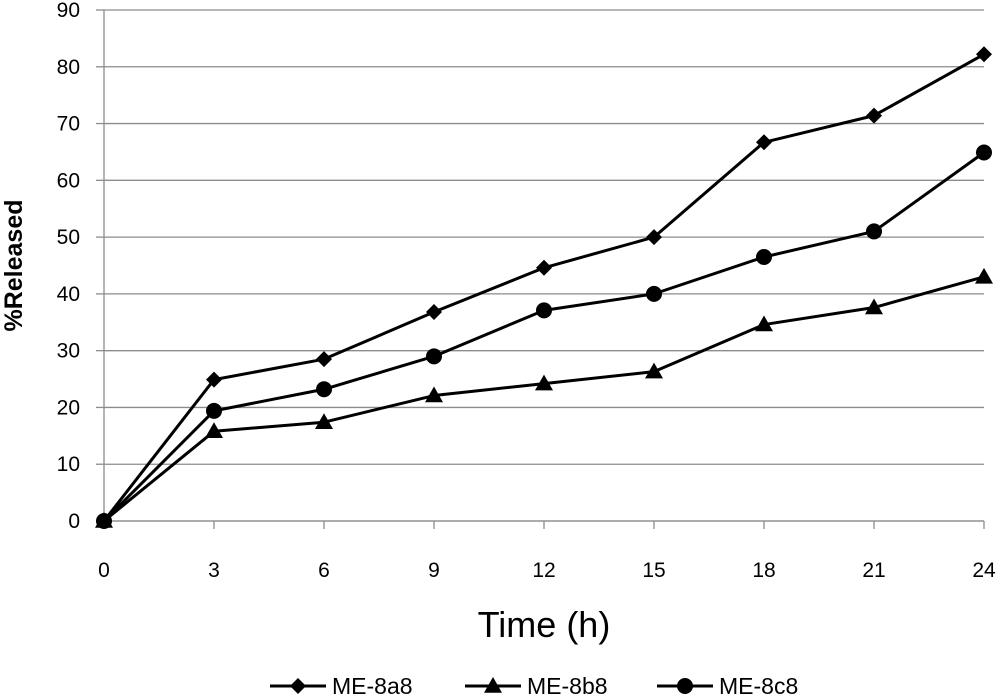 The width and height of the screenshot is (1000, 696). Describe the element at coordinates (68, 464) in the screenshot. I see `y-tick-label: 10` at that location.